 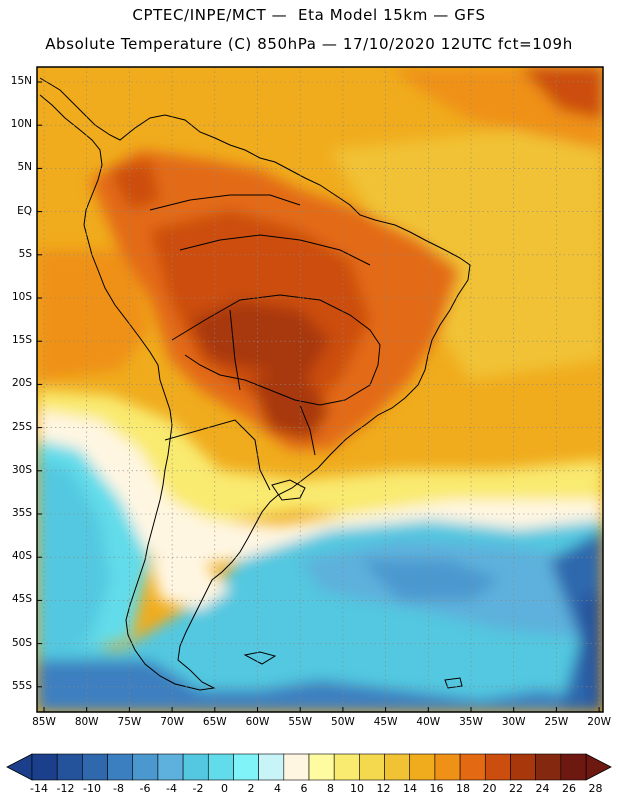 What do you see at coordinates (300, 722) in the screenshot?
I see `lon-label-55w: 55W` at bounding box center [300, 722].